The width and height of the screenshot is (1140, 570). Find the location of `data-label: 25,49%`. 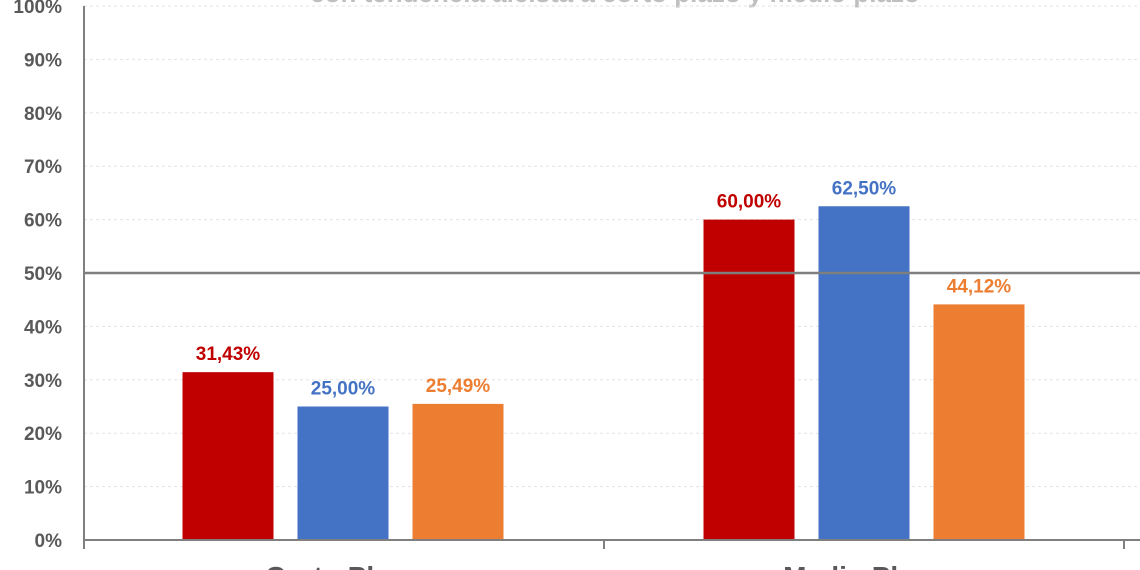

data-label: 25,49% is located at coordinates (458, 386).